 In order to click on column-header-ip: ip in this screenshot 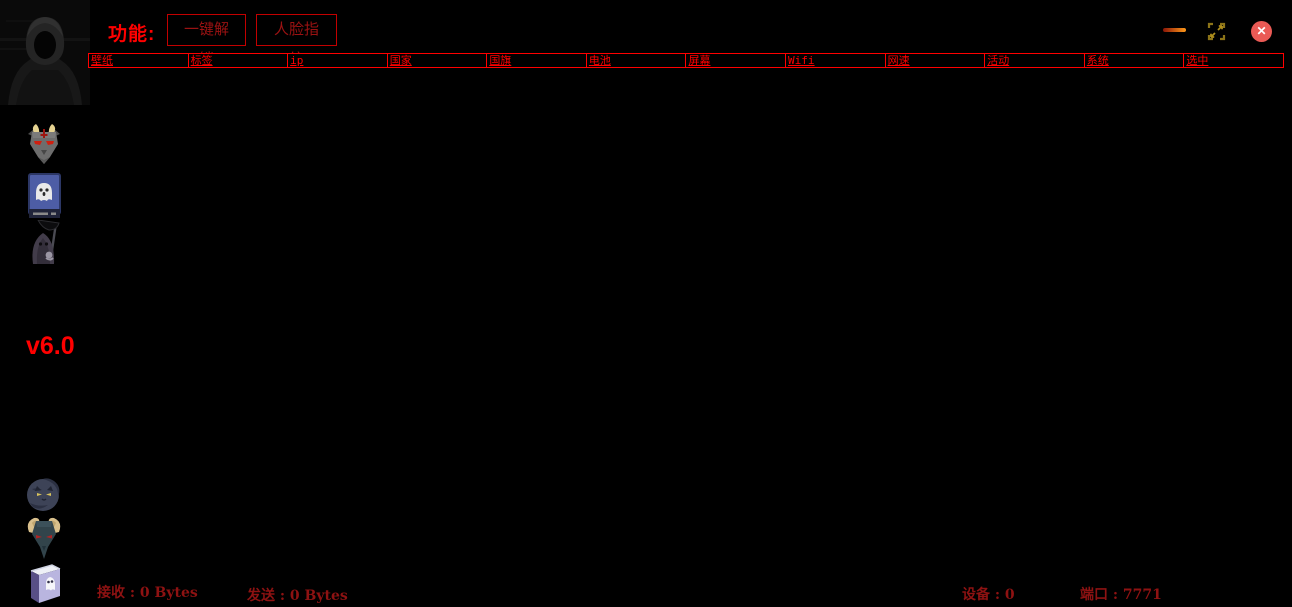, I will do `click(338, 60)`.